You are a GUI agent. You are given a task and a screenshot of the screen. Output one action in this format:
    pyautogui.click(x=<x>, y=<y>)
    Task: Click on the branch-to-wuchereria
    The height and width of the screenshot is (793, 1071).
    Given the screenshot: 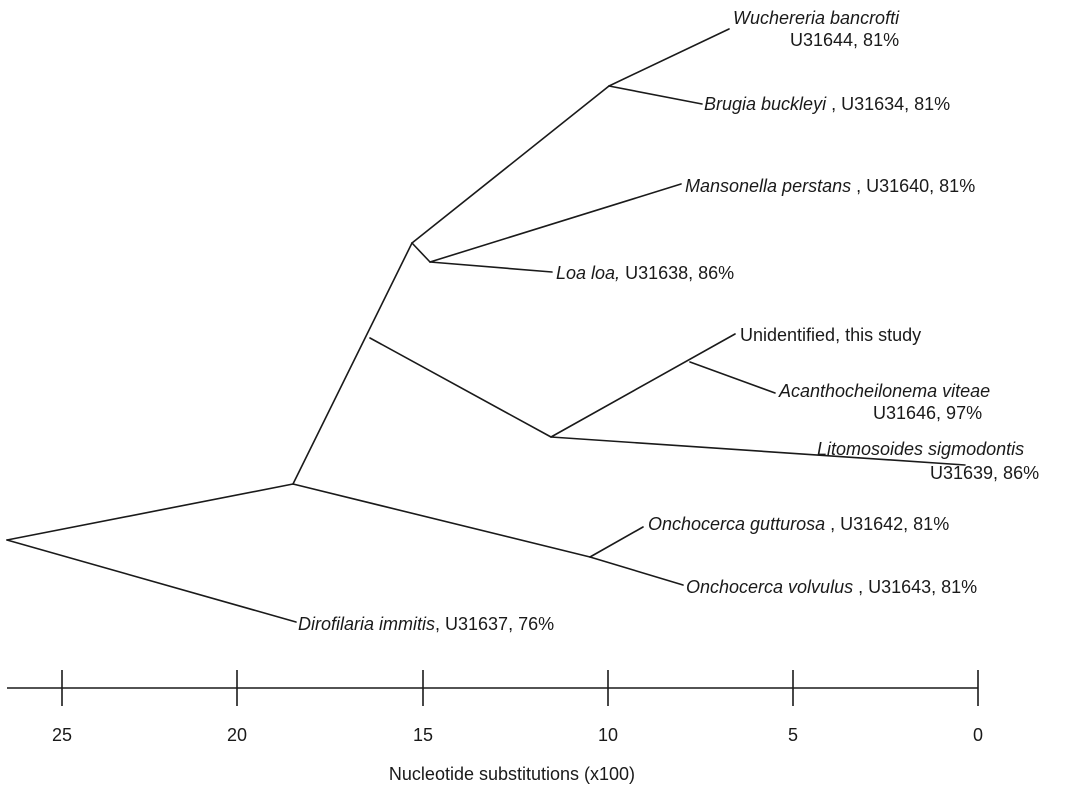 What is the action you would take?
    pyautogui.click(x=669, y=57)
    